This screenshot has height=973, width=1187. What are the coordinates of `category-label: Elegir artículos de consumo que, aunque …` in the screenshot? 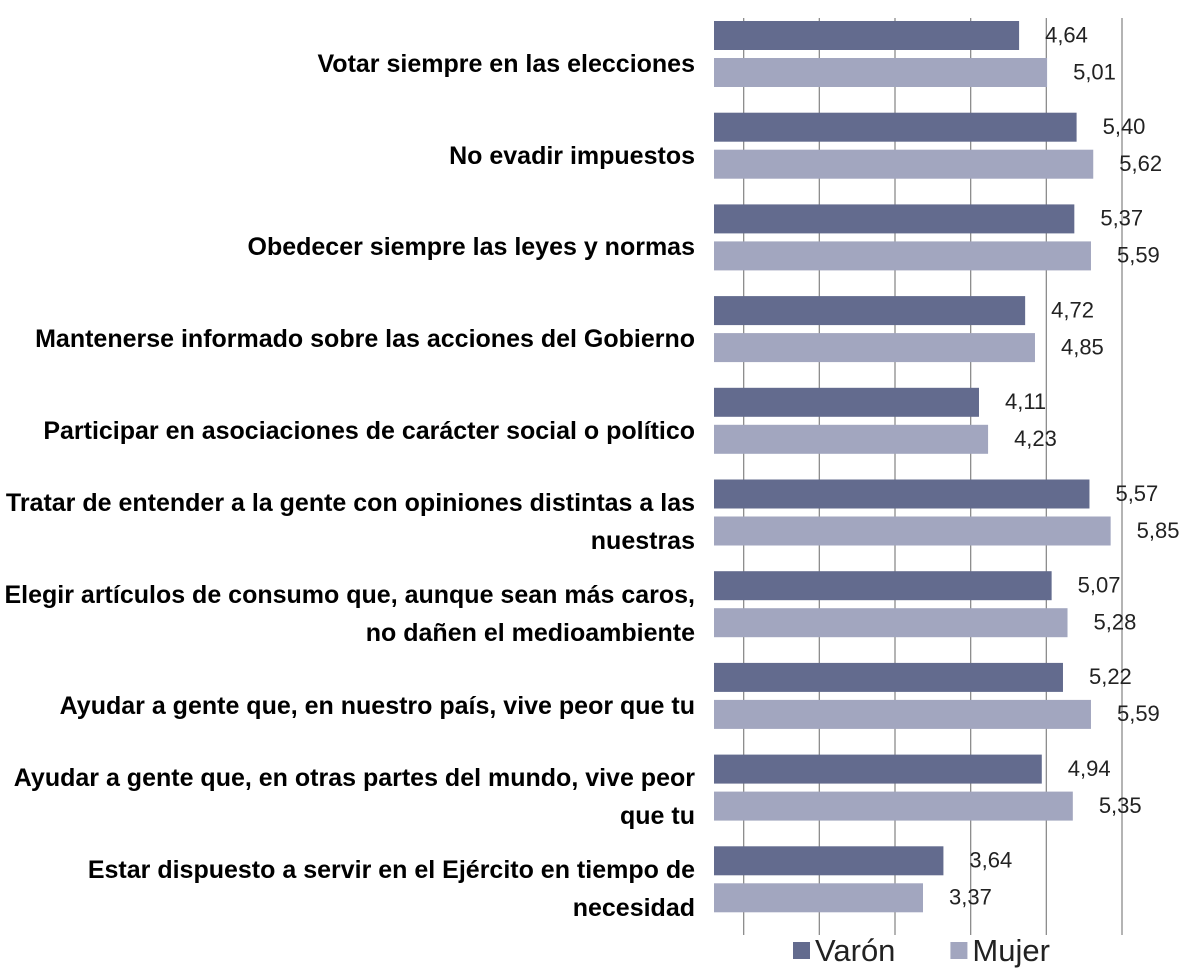 It's located at (350, 614).